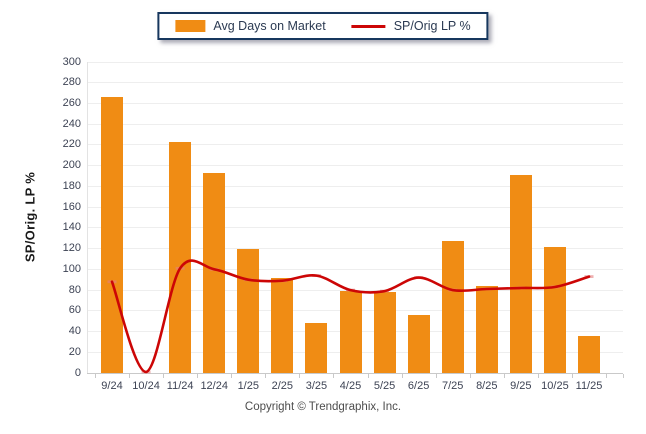 Image resolution: width=646 pixels, height=434 pixels. I want to click on x-tick-label: 3/25, so click(316, 386).